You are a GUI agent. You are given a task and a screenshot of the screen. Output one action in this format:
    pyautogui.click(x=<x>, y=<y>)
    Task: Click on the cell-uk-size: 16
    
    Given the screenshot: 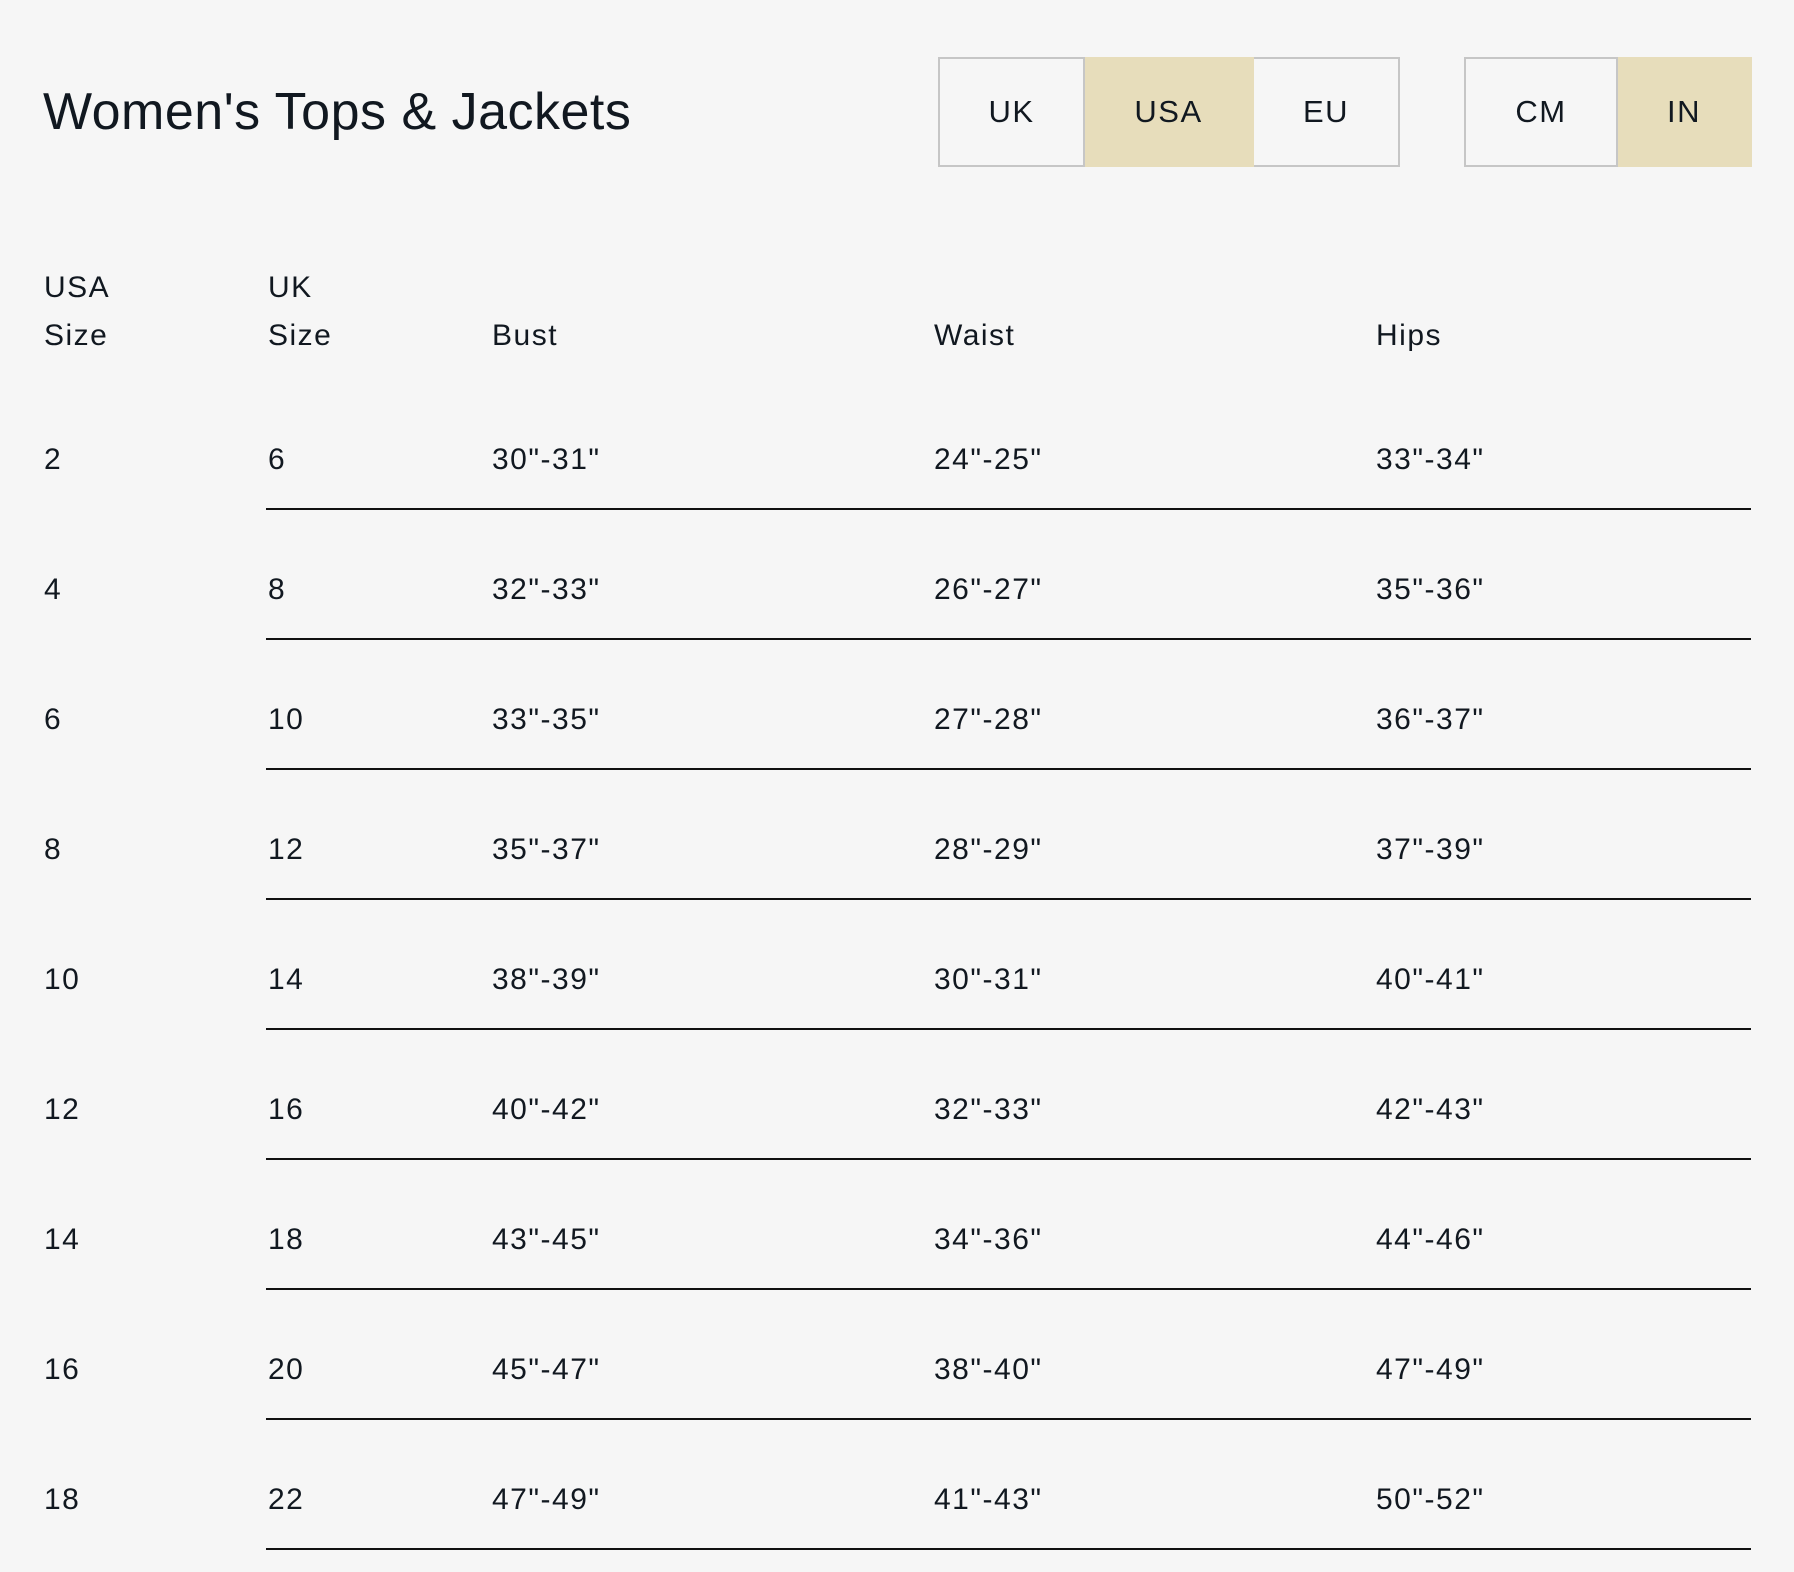 What is the action you would take?
    pyautogui.click(x=286, y=1109)
    